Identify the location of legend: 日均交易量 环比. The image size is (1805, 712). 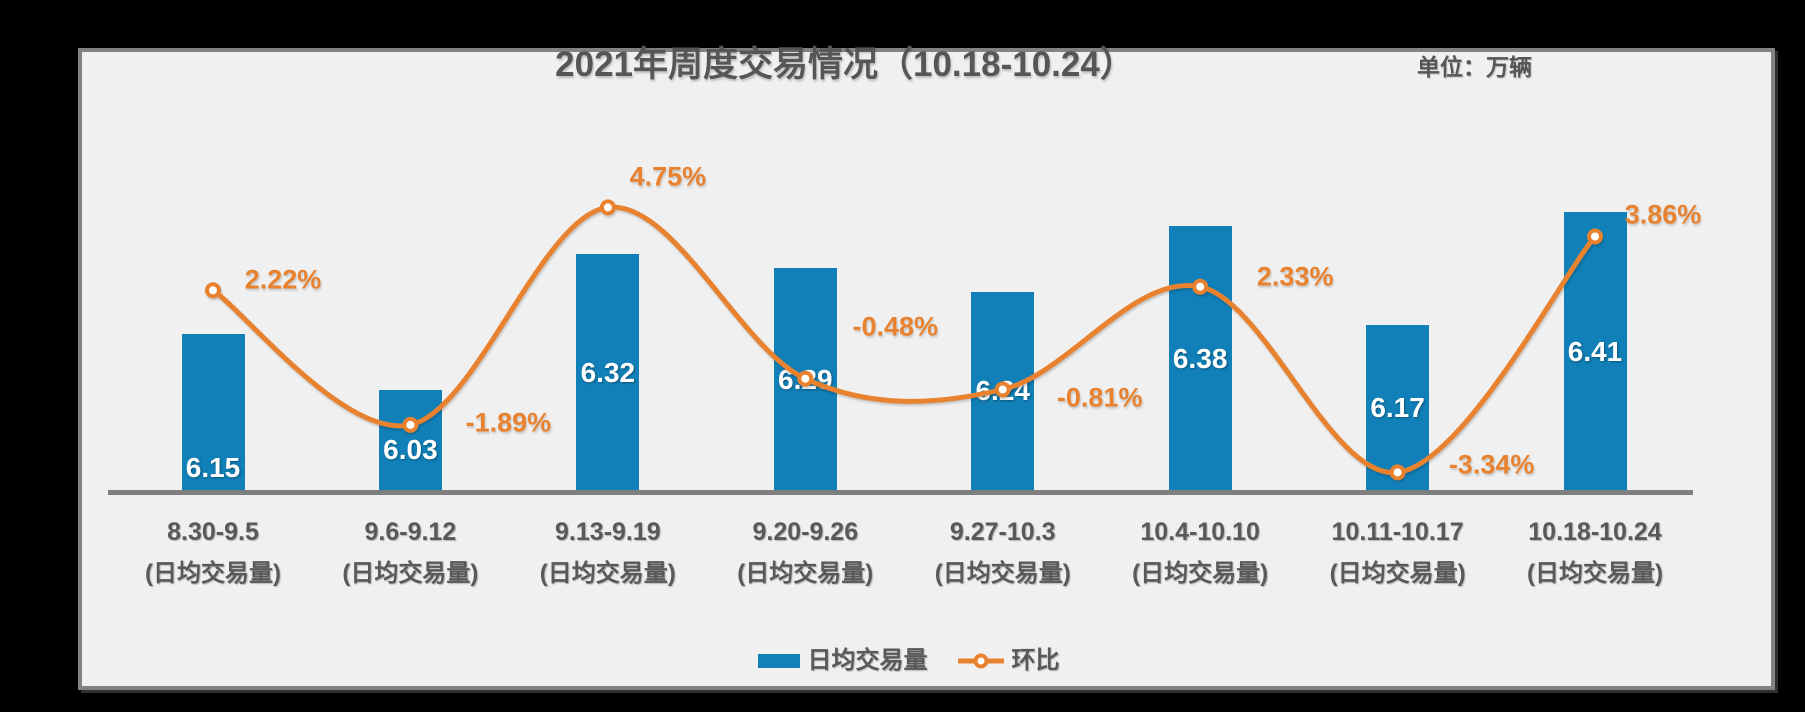
(908, 661).